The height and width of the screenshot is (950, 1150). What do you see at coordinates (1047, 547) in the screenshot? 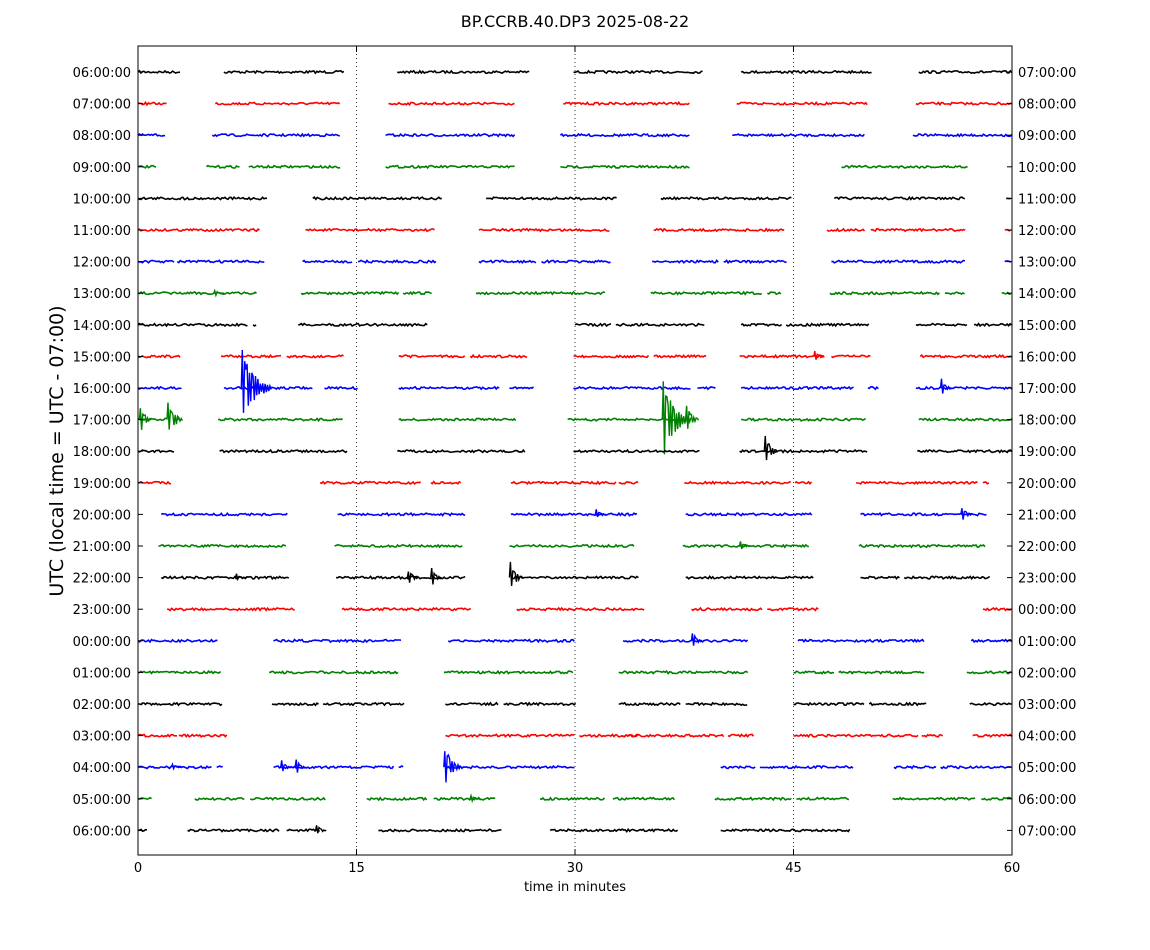
I see `y-tick-label-right: 22:00:00` at bounding box center [1047, 547].